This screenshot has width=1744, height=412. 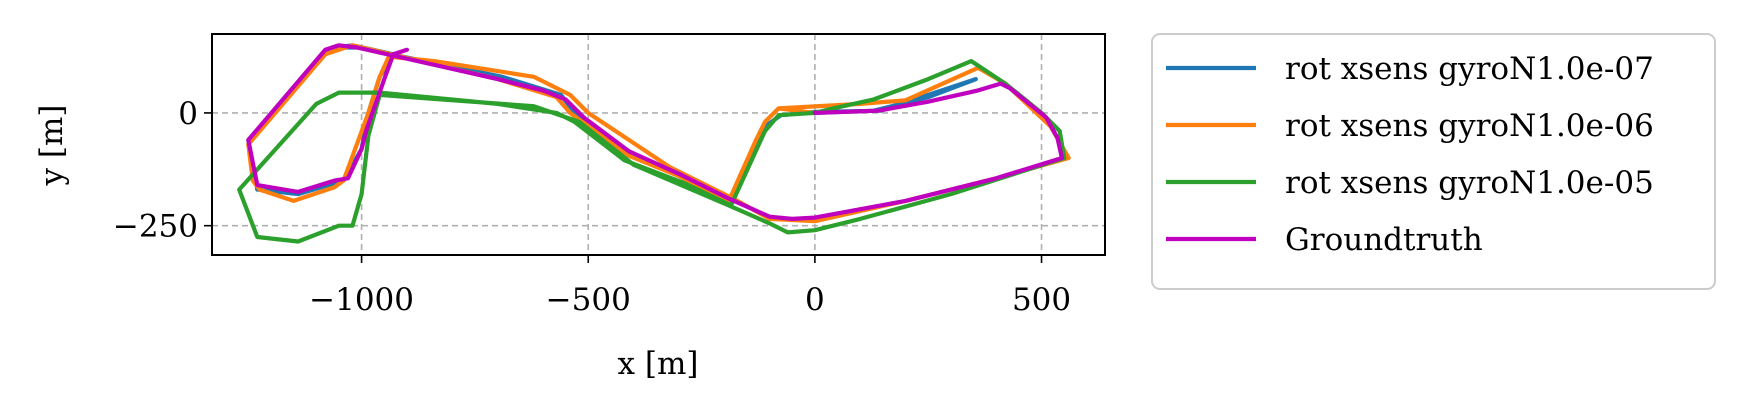 What do you see at coordinates (188, 114) in the screenshot?
I see `y-tick-label: 0` at bounding box center [188, 114].